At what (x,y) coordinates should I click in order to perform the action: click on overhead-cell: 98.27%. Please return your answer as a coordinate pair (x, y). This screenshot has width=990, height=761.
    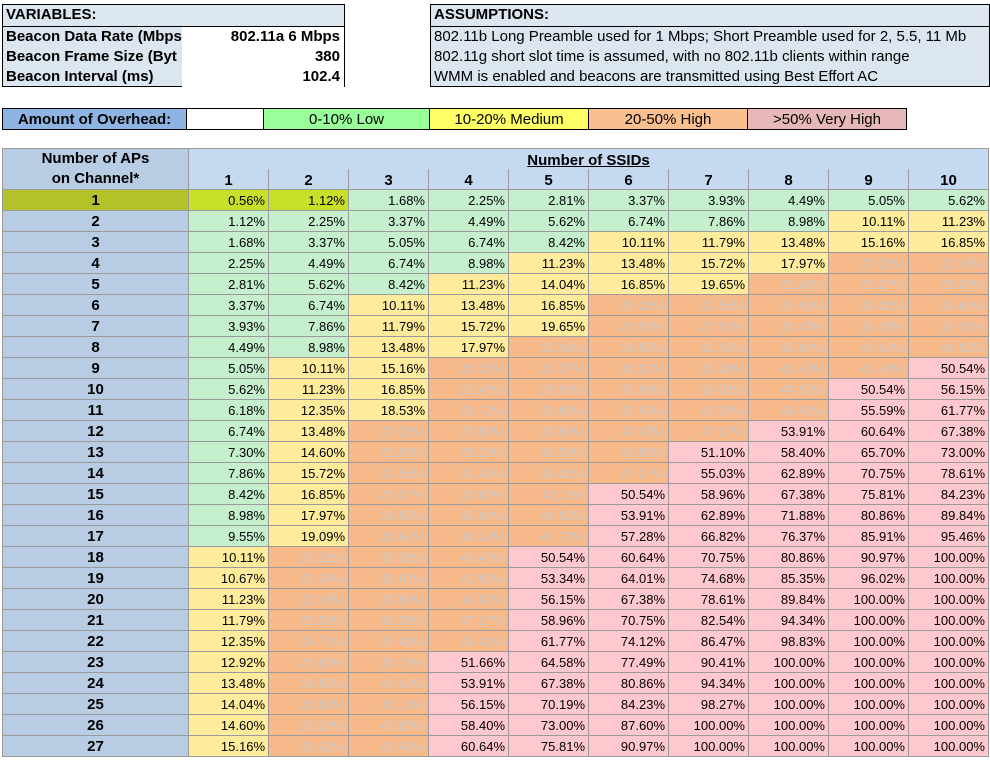
    Looking at the image, I should click on (708, 704).